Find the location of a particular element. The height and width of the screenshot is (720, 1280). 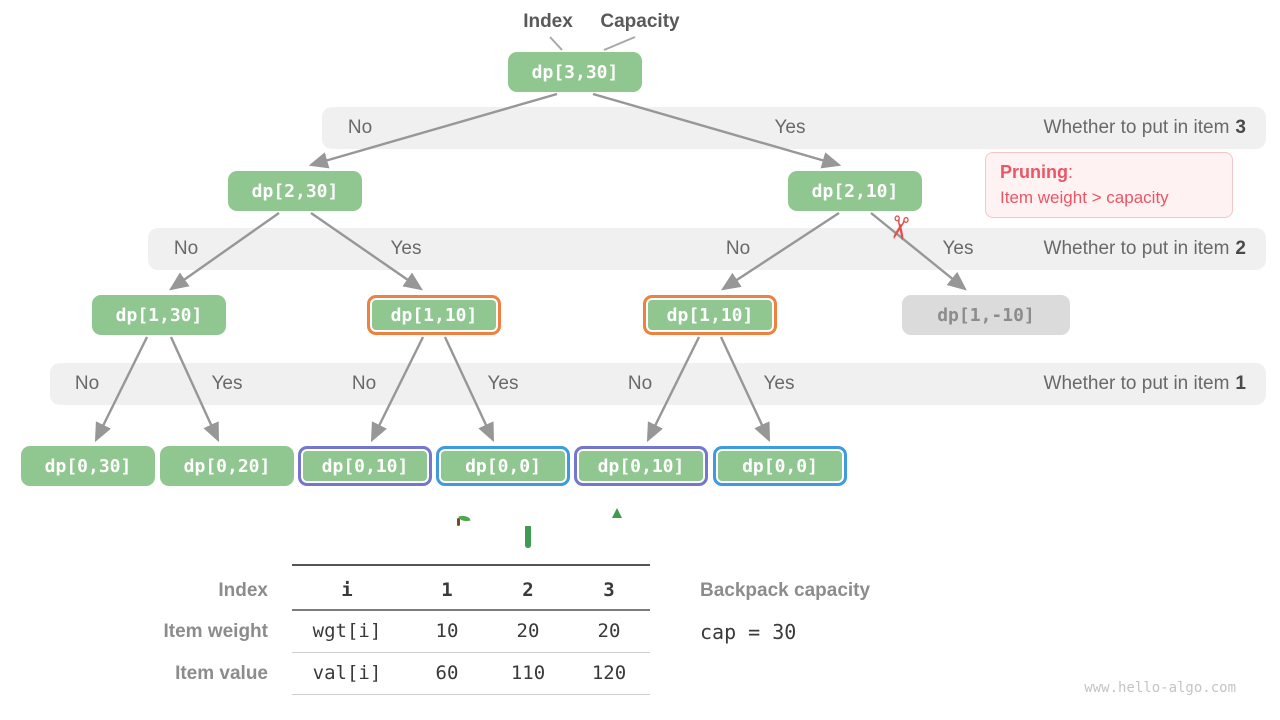

table-cell: 1 is located at coordinates (447, 590).